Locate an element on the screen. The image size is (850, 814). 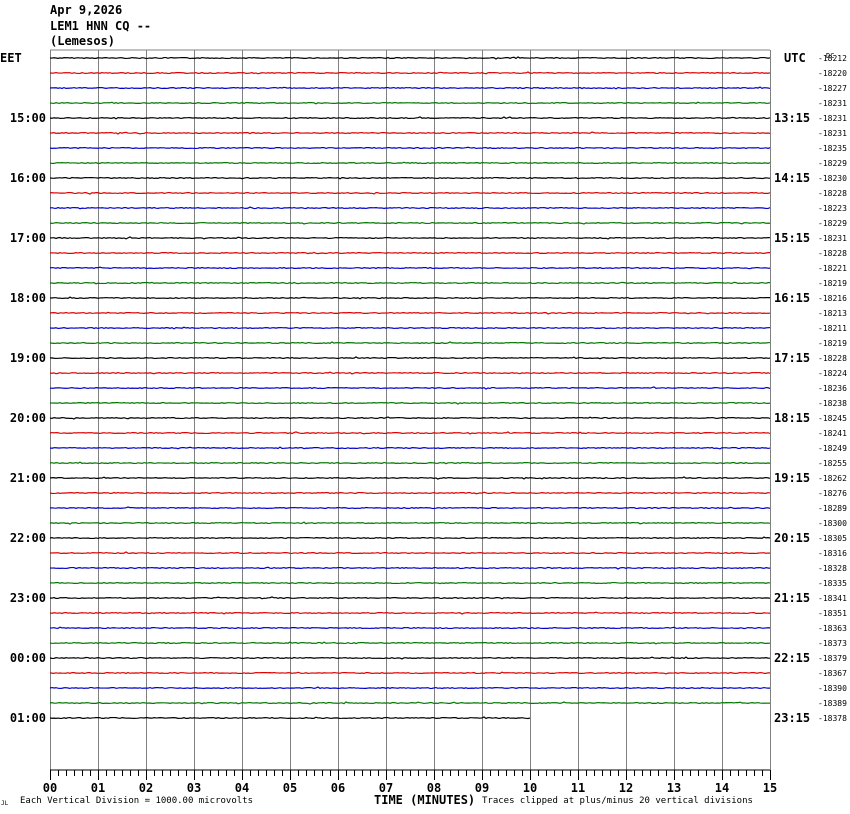
dc-label: DC is located at coordinates (830, 56).